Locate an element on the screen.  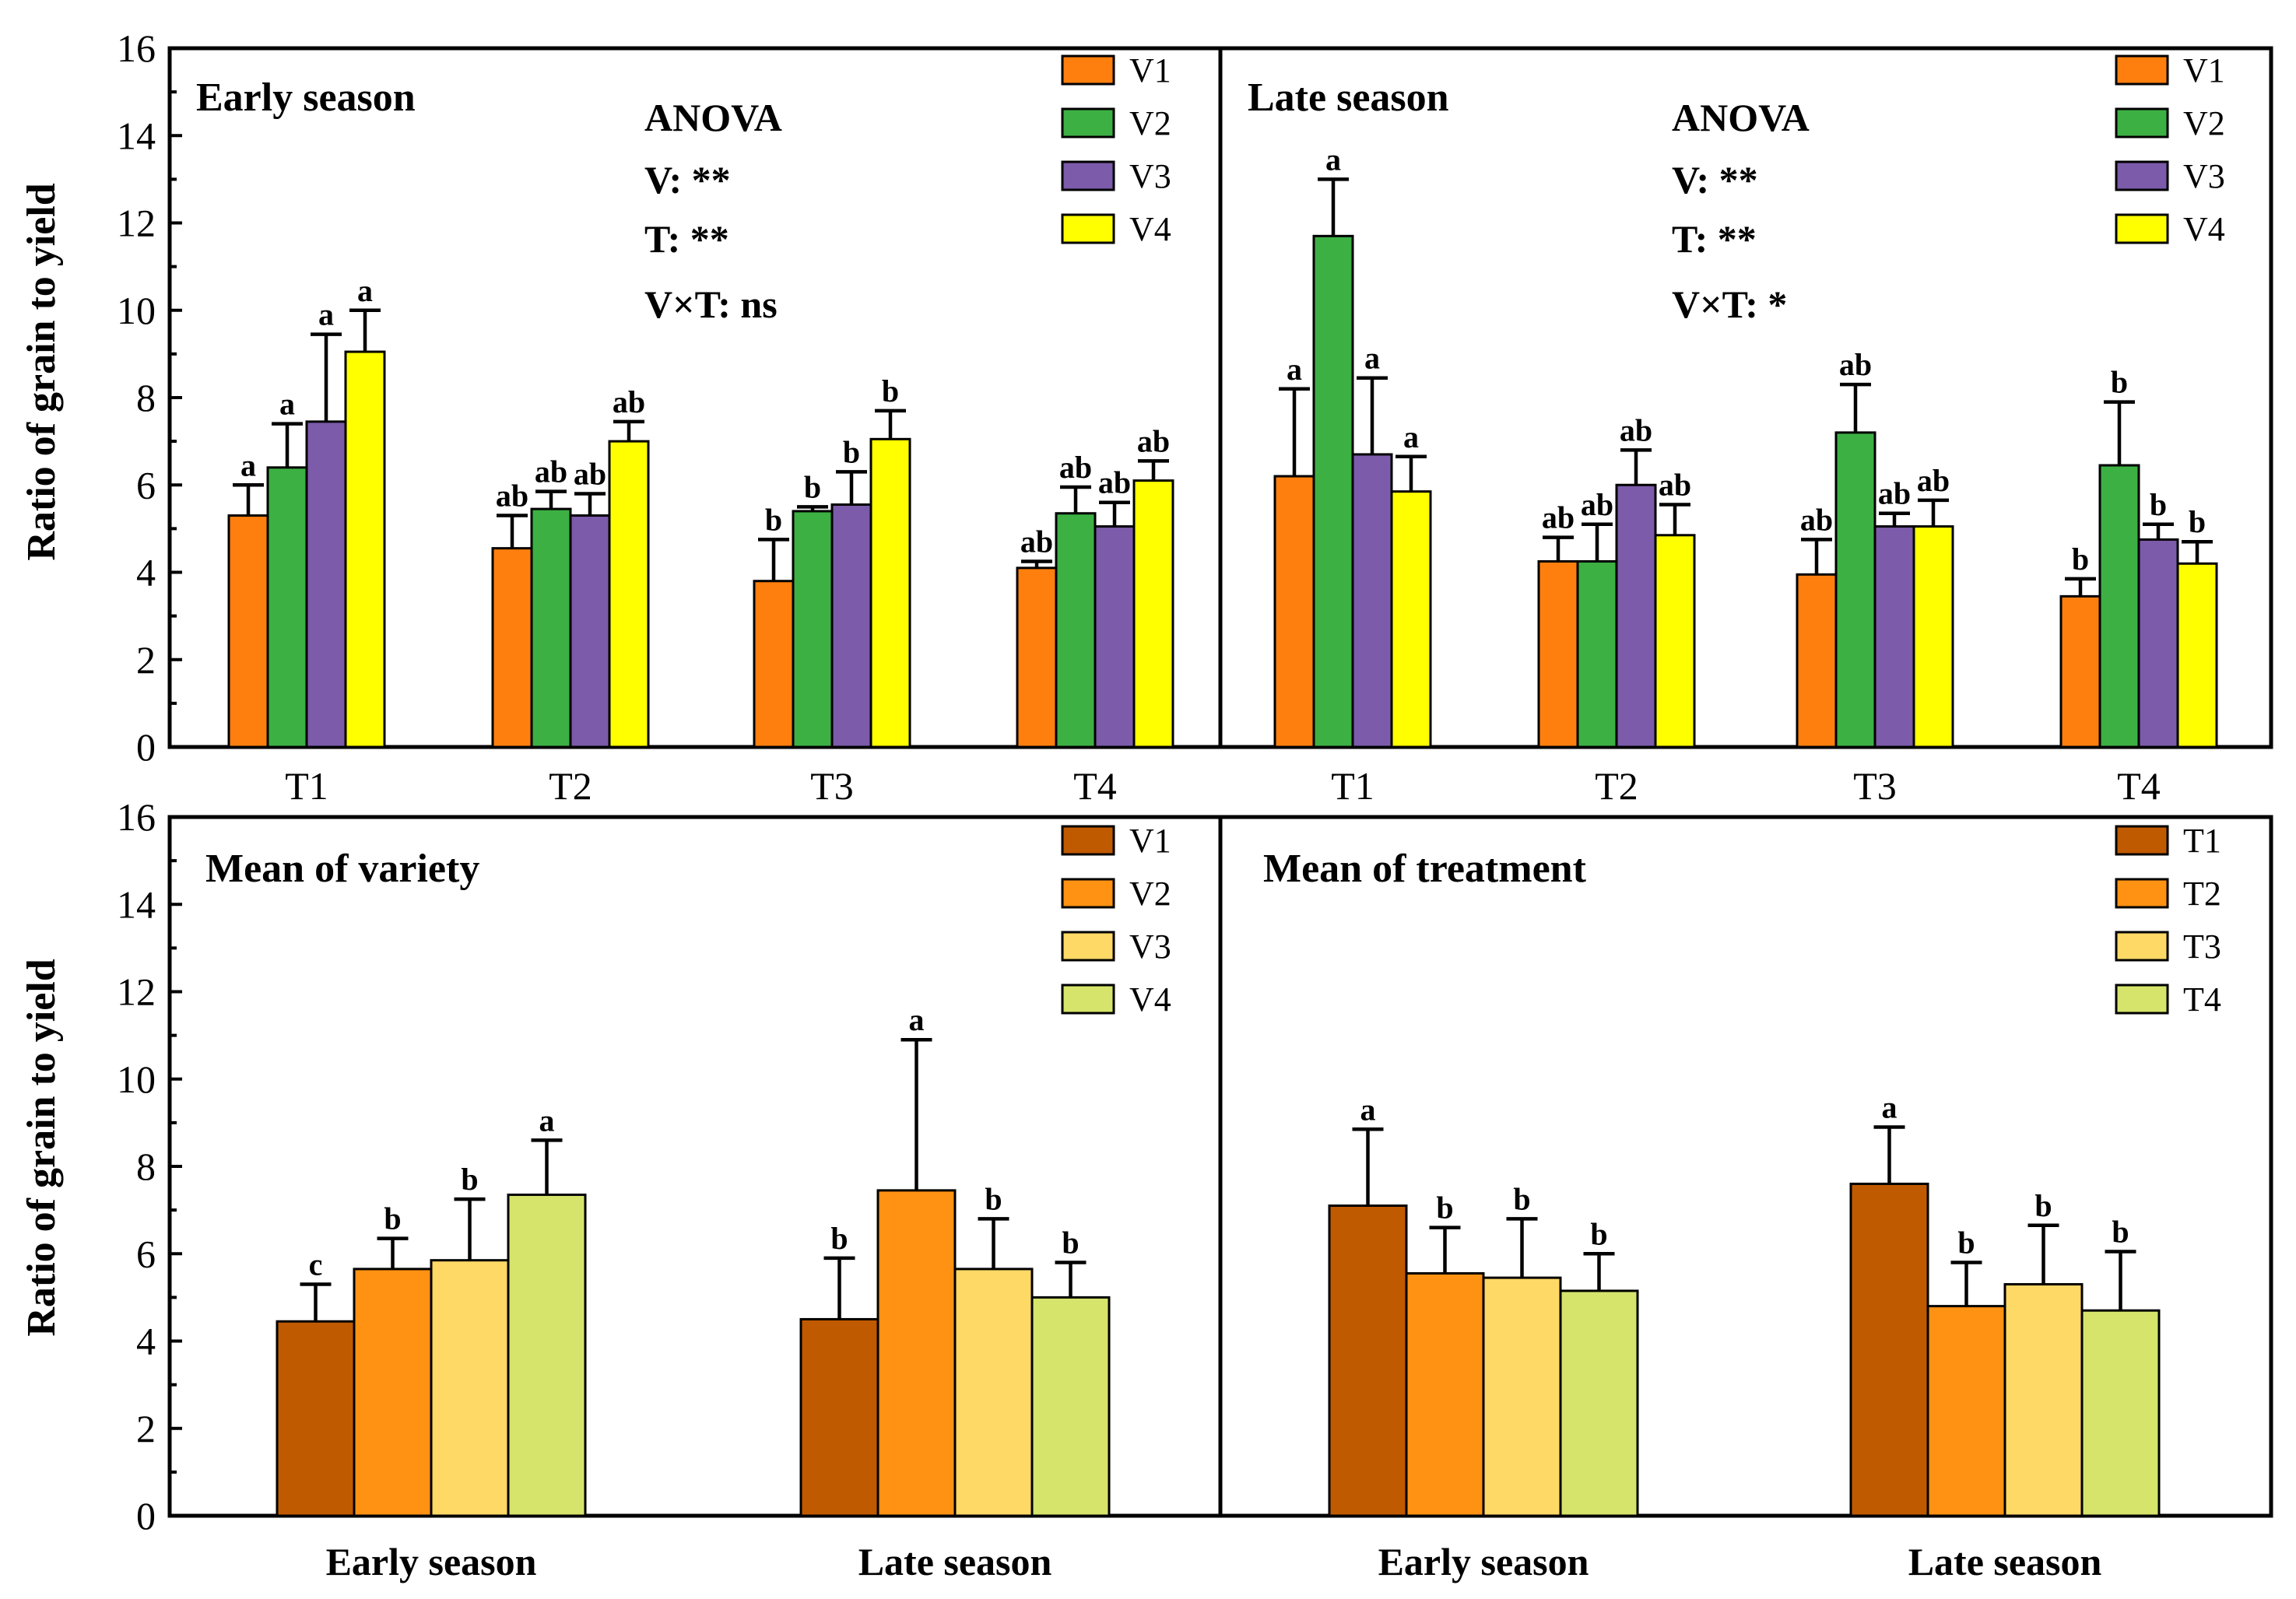
legend-label: T4 is located at coordinates (2202, 999).